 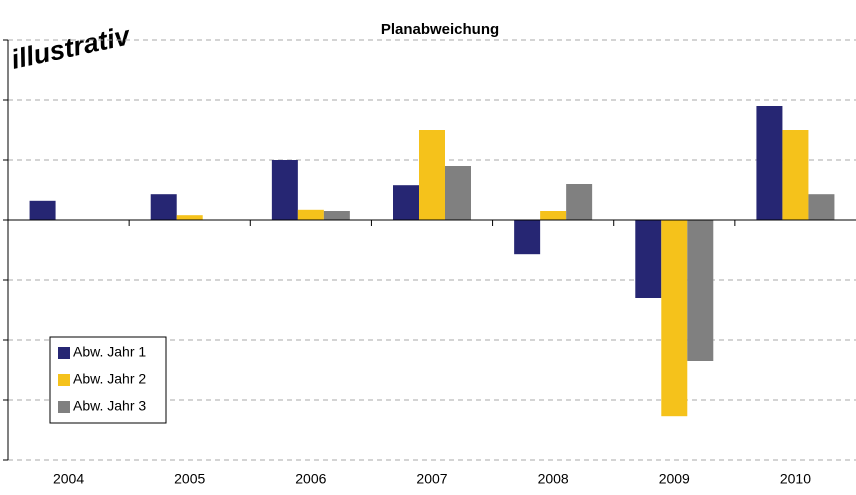 I want to click on x-tick-label: 2010, so click(x=795, y=479).